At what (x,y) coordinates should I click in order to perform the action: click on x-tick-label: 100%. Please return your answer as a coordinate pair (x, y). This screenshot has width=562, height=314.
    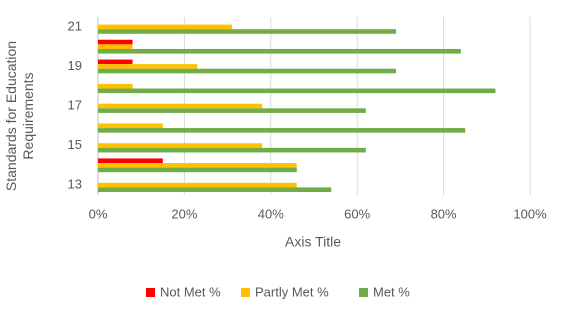
    Looking at the image, I should click on (530, 213).